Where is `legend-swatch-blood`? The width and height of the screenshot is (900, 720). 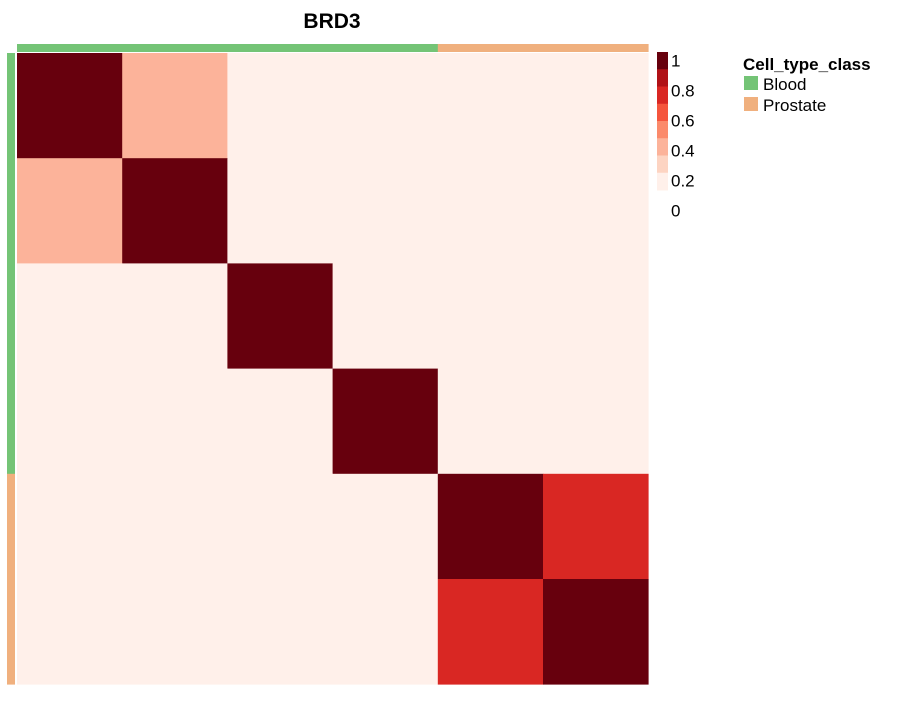
legend-swatch-blood is located at coordinates (751, 83).